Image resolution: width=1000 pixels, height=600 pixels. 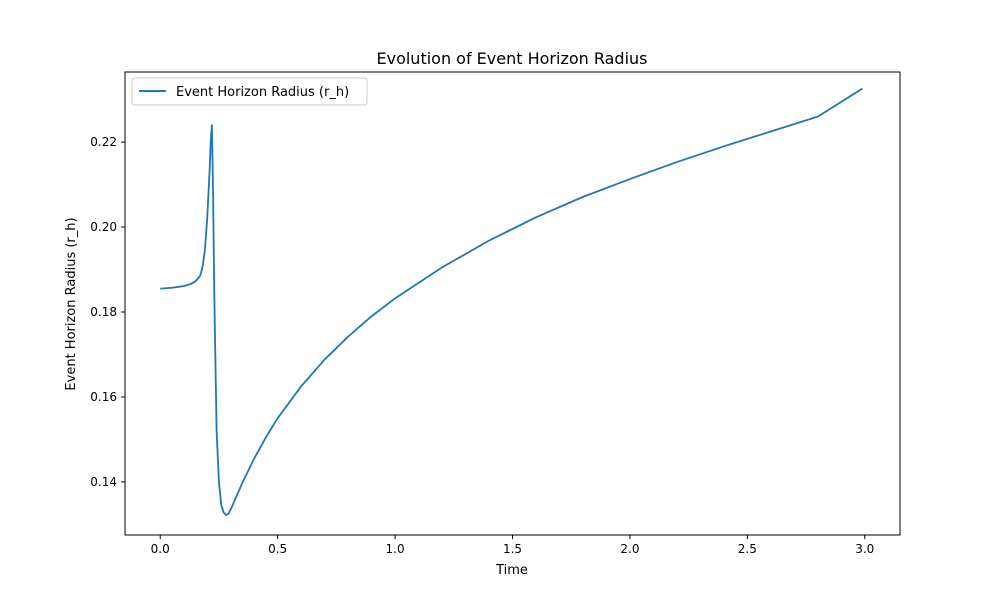 What do you see at coordinates (277, 549) in the screenshot?
I see `x-tick-label: 0.5` at bounding box center [277, 549].